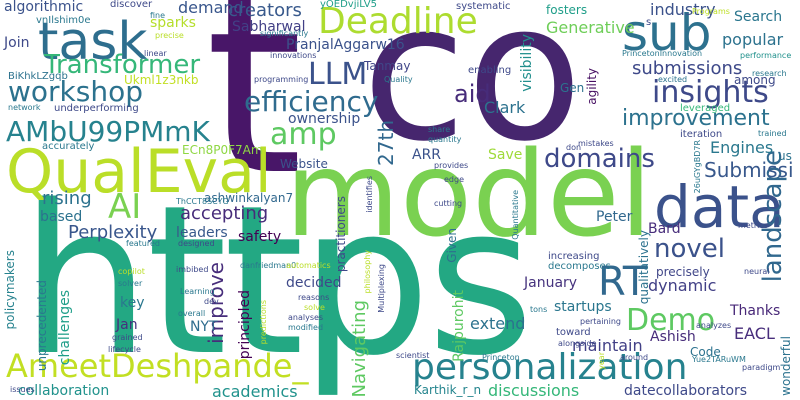 This screenshot has height=400, width=800. Describe the element at coordinates (574, 256) in the screenshot. I see `word-increasing: increasing` at that location.